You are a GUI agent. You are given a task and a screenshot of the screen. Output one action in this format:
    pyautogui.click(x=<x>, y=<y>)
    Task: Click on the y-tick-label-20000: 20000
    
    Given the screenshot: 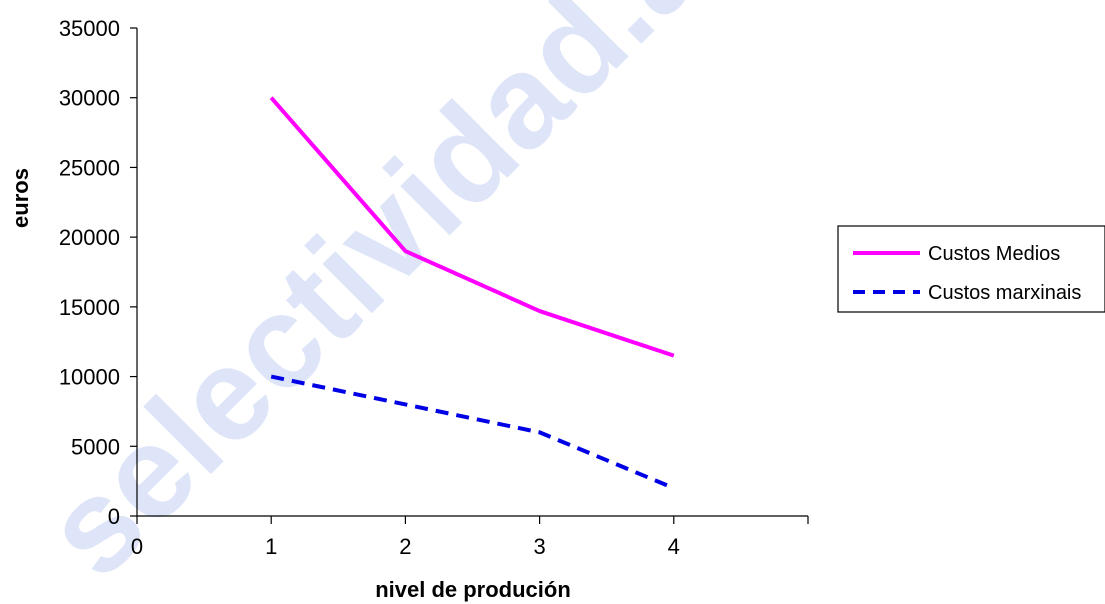 What is the action you would take?
    pyautogui.click(x=89, y=237)
    